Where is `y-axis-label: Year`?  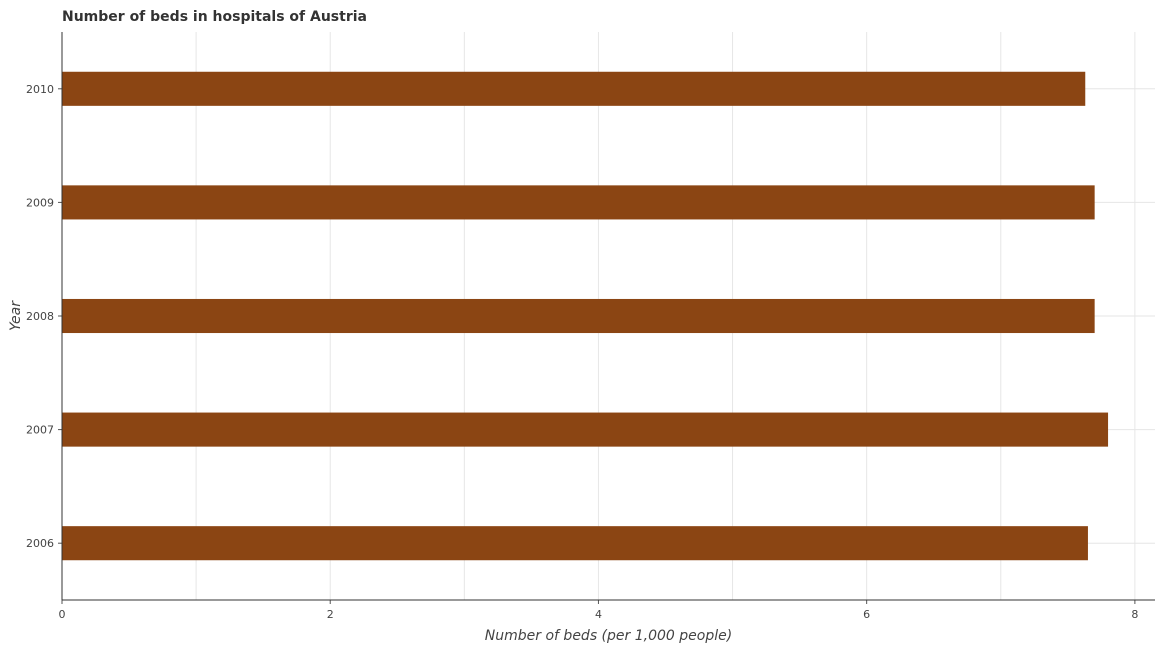
y-axis-label: Year is located at coordinates (16, 315).